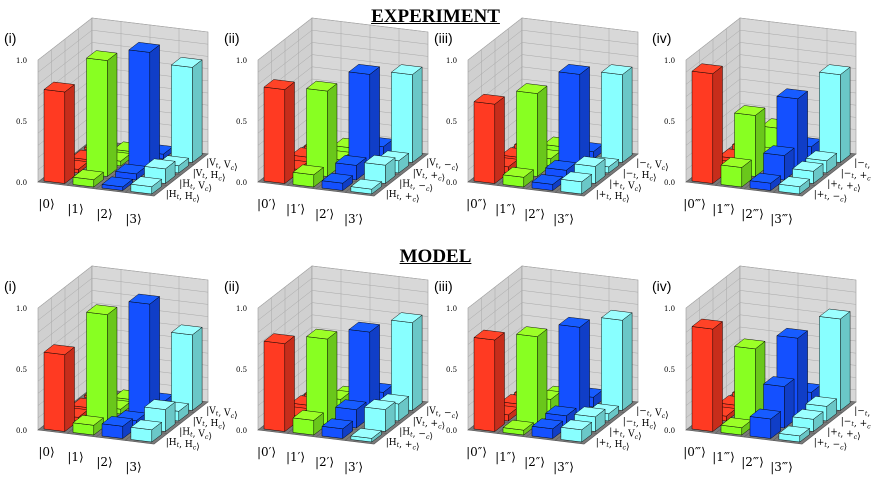 The image size is (871, 494). What do you see at coordinates (232, 286) in the screenshot?
I see `panel-label: (ii)` at bounding box center [232, 286].